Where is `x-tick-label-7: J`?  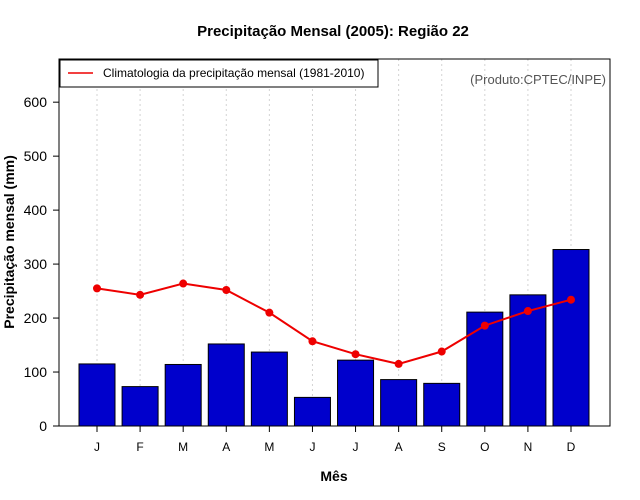 x-tick-label-7: J is located at coordinates (356, 447).